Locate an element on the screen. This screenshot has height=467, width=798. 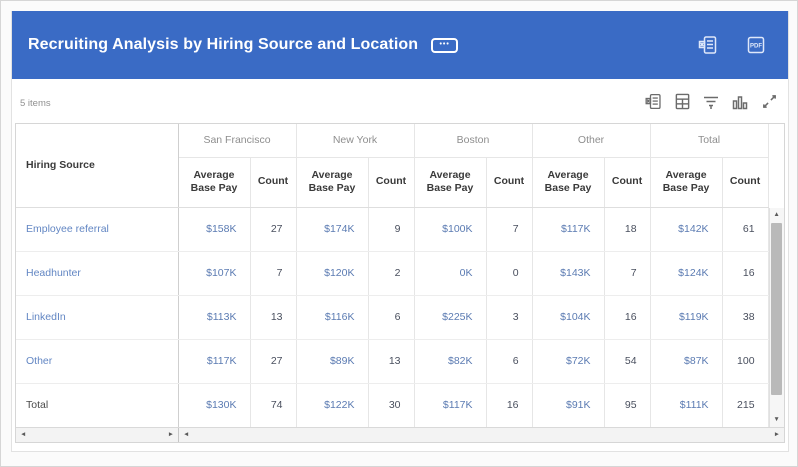
cell-avg-base-pay: $122K is located at coordinates (332, 405).